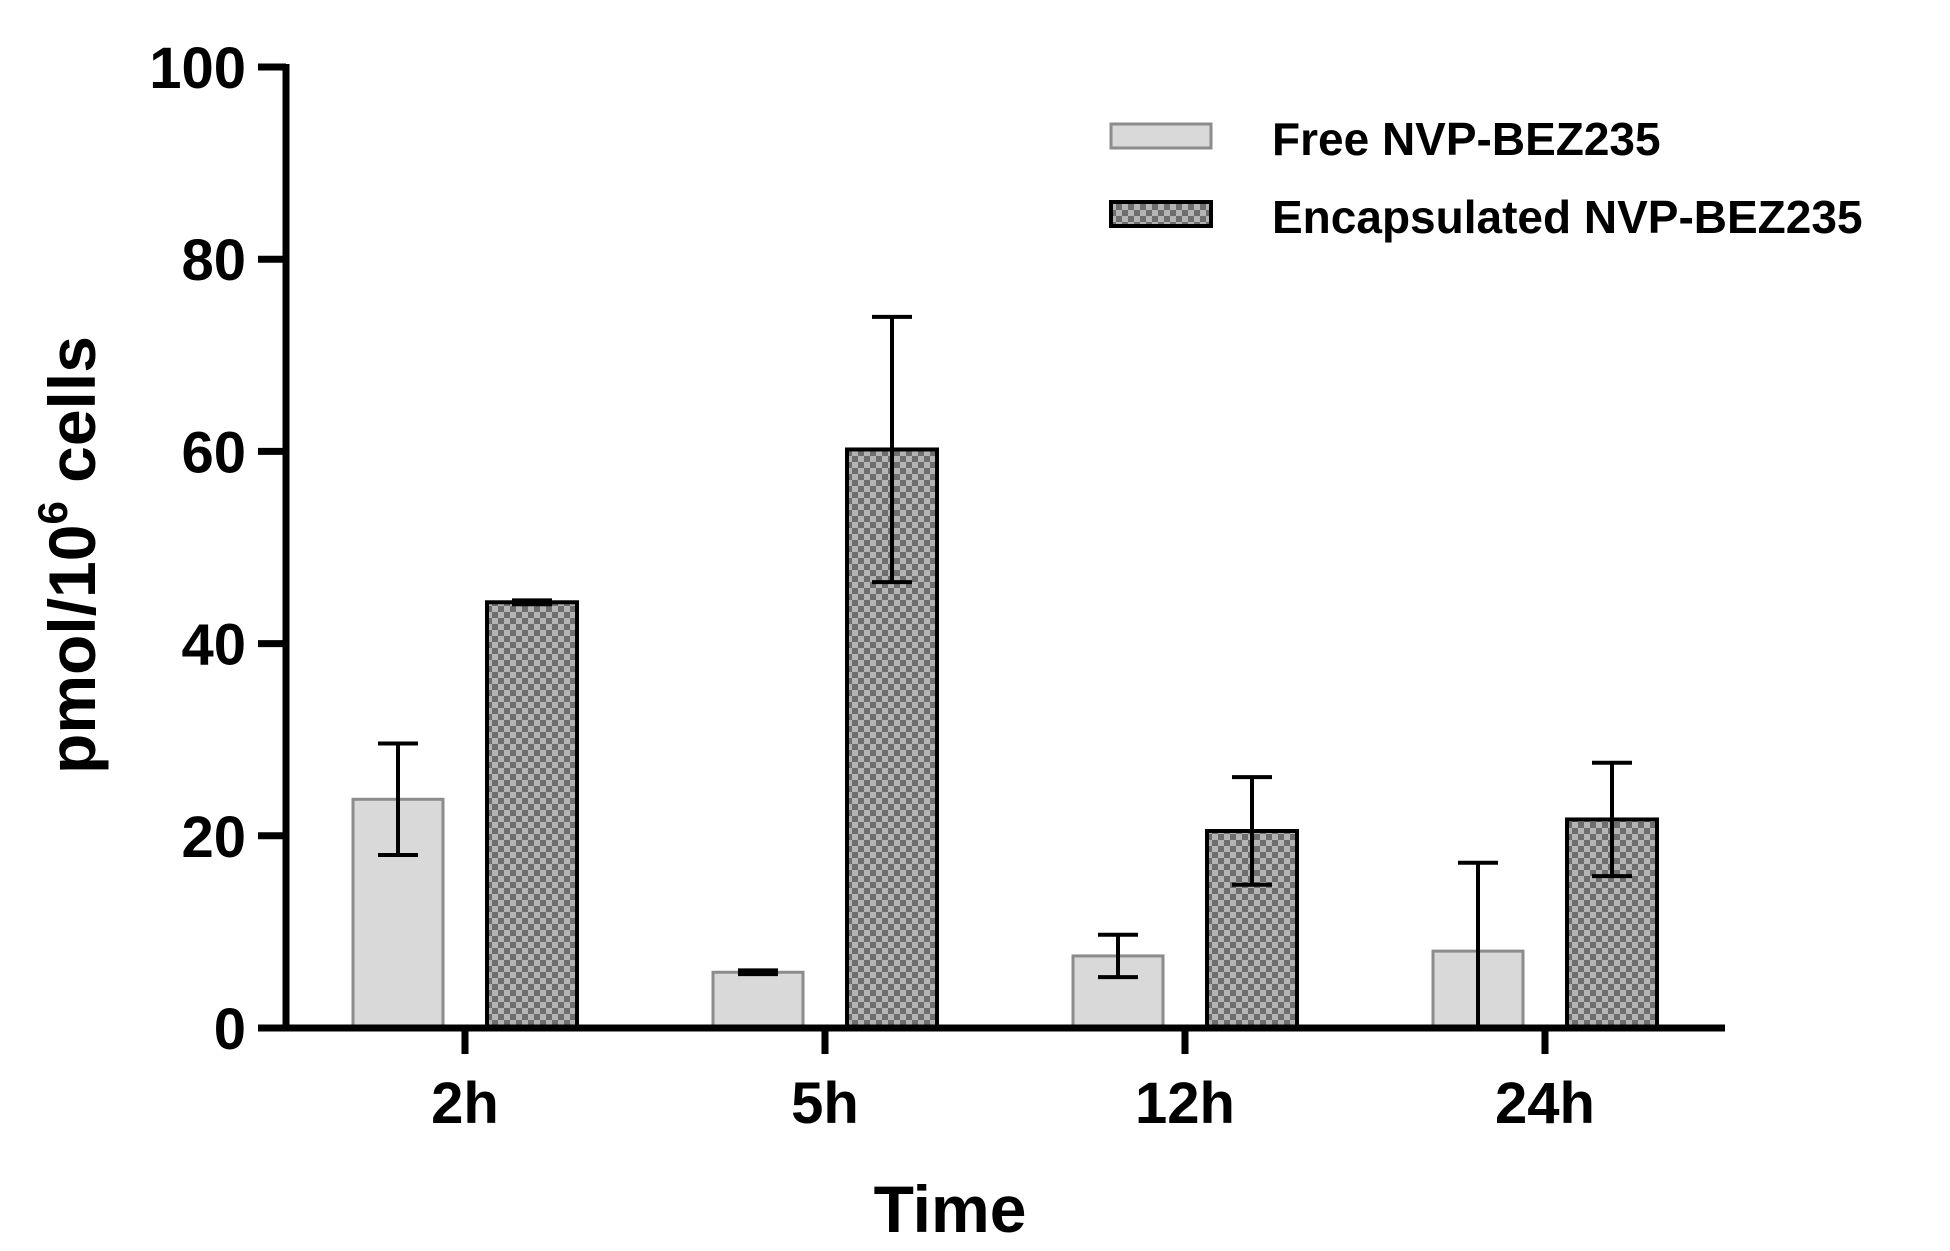 This screenshot has height=1251, width=1950. What do you see at coordinates (398, 799) in the screenshot?
I see `error-bar-free-2h` at bounding box center [398, 799].